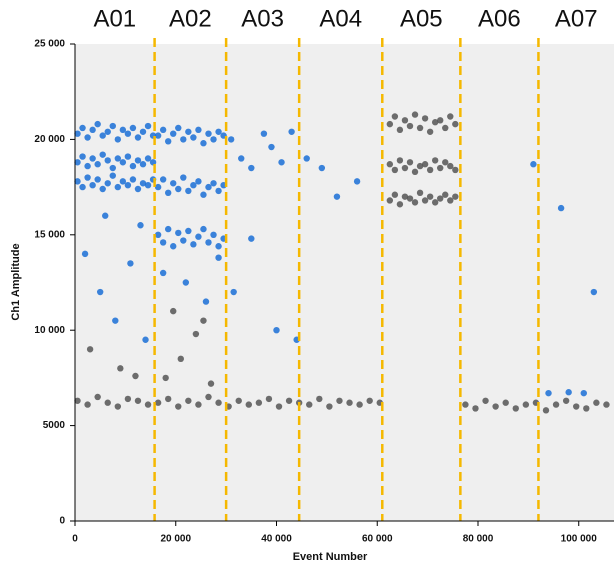 This screenshot has width=614, height=566. What do you see at coordinates (16, 281) in the screenshot?
I see `y-axis-title: Ch1 Amplitude` at bounding box center [16, 281].